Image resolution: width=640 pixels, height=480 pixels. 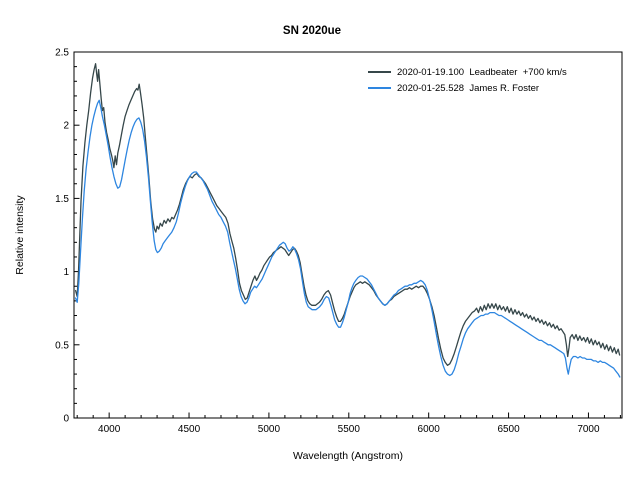 What do you see at coordinates (312, 31) in the screenshot?
I see `chart-title: SN 2020ue` at bounding box center [312, 31].